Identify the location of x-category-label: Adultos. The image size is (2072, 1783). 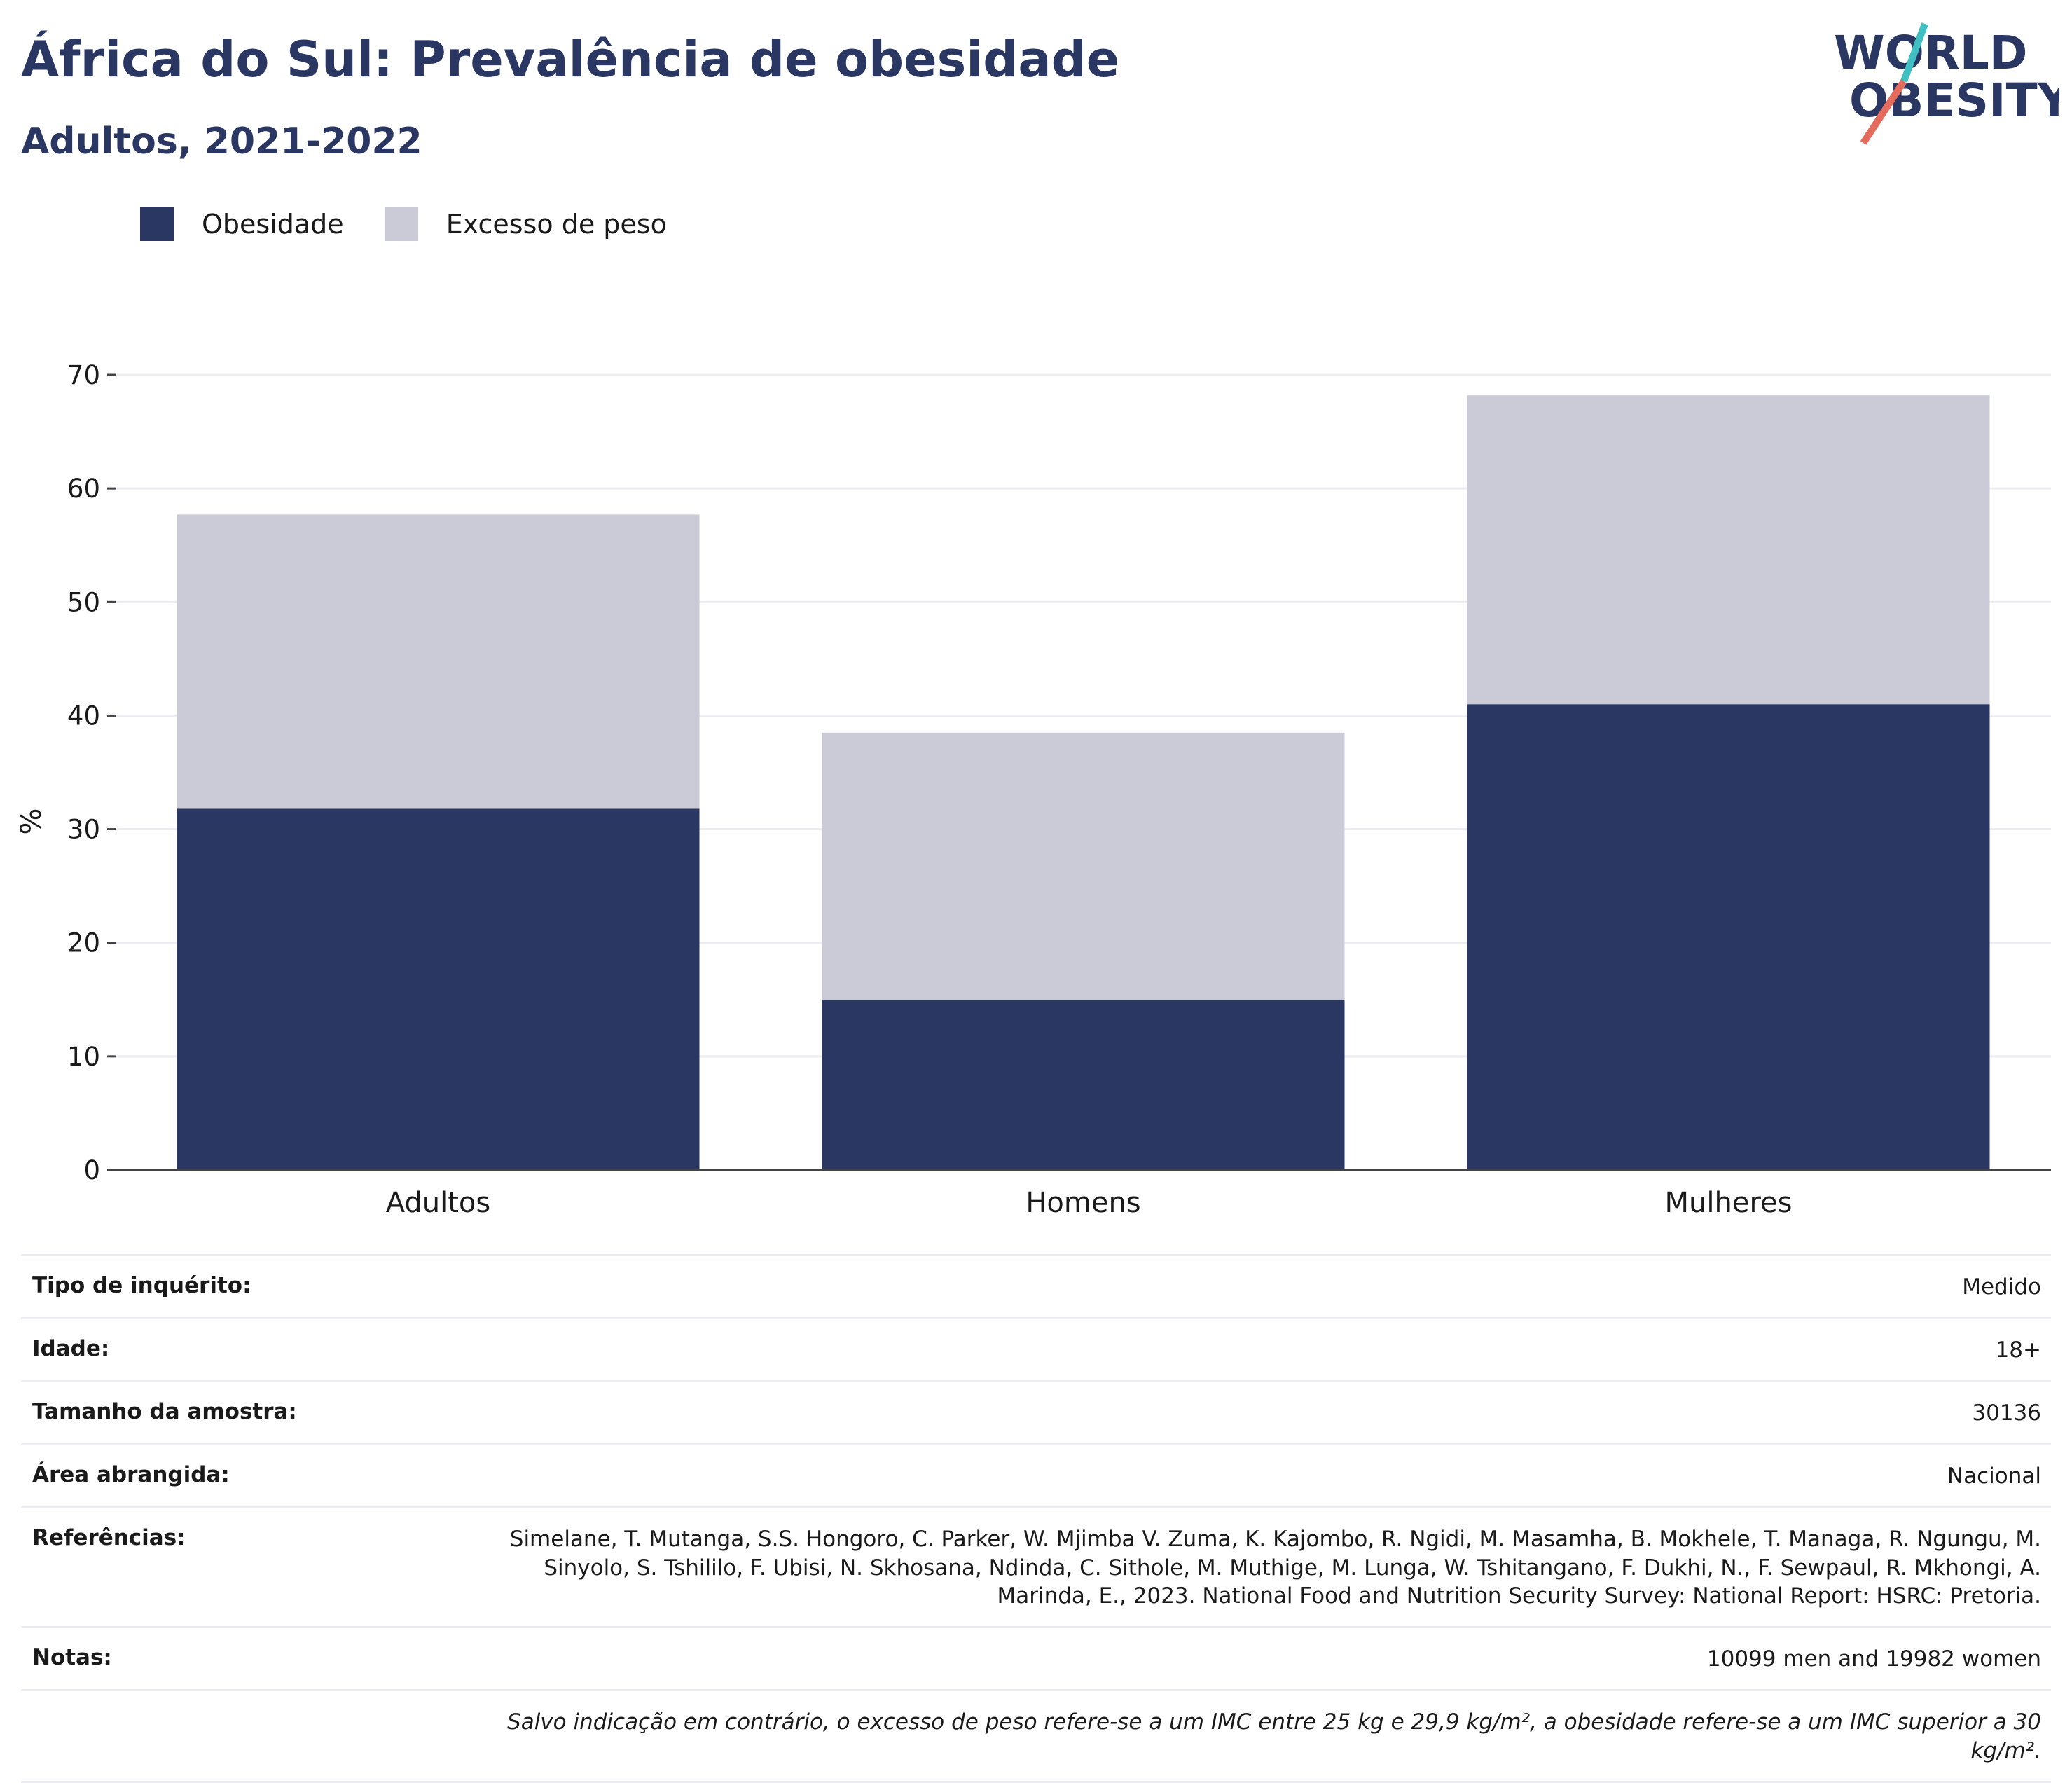
(439, 1203).